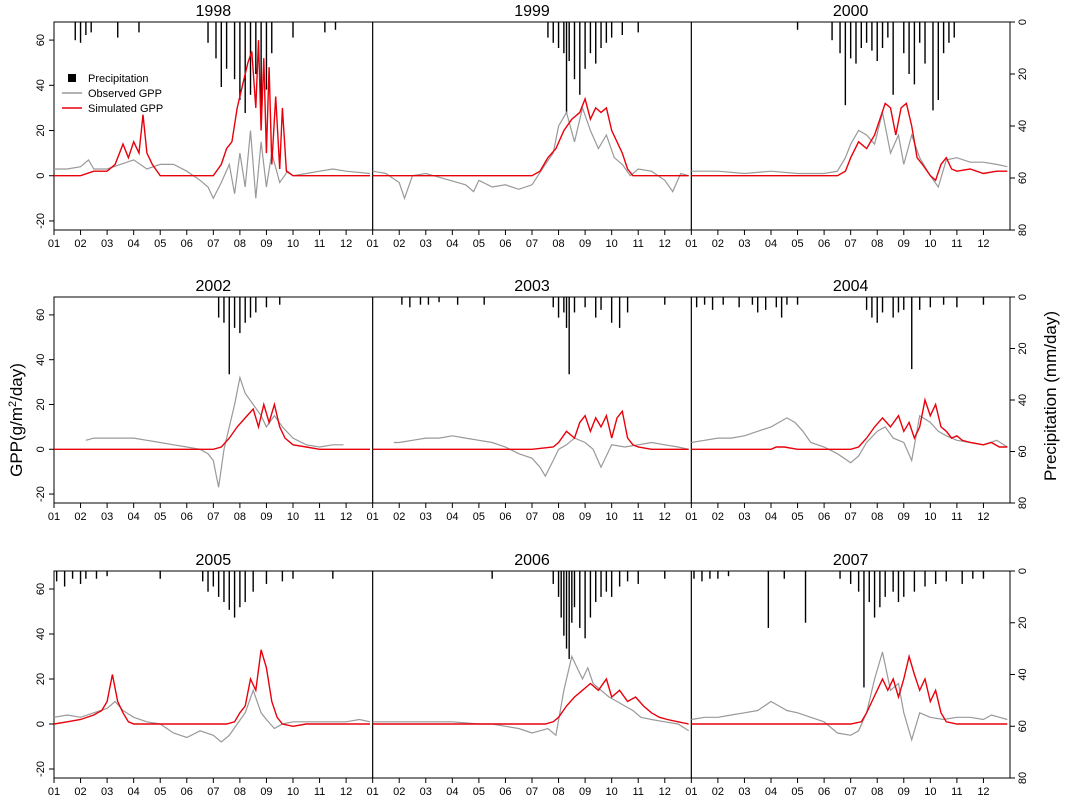  I want to click on left-axis-title: GPP(g/m2/day), so click(16, 420).